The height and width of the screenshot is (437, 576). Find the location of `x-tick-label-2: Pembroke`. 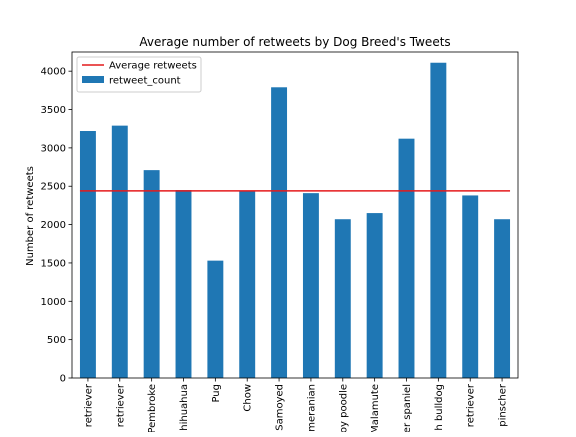

x-tick-label-2: Pembroke is located at coordinates (152, 408).